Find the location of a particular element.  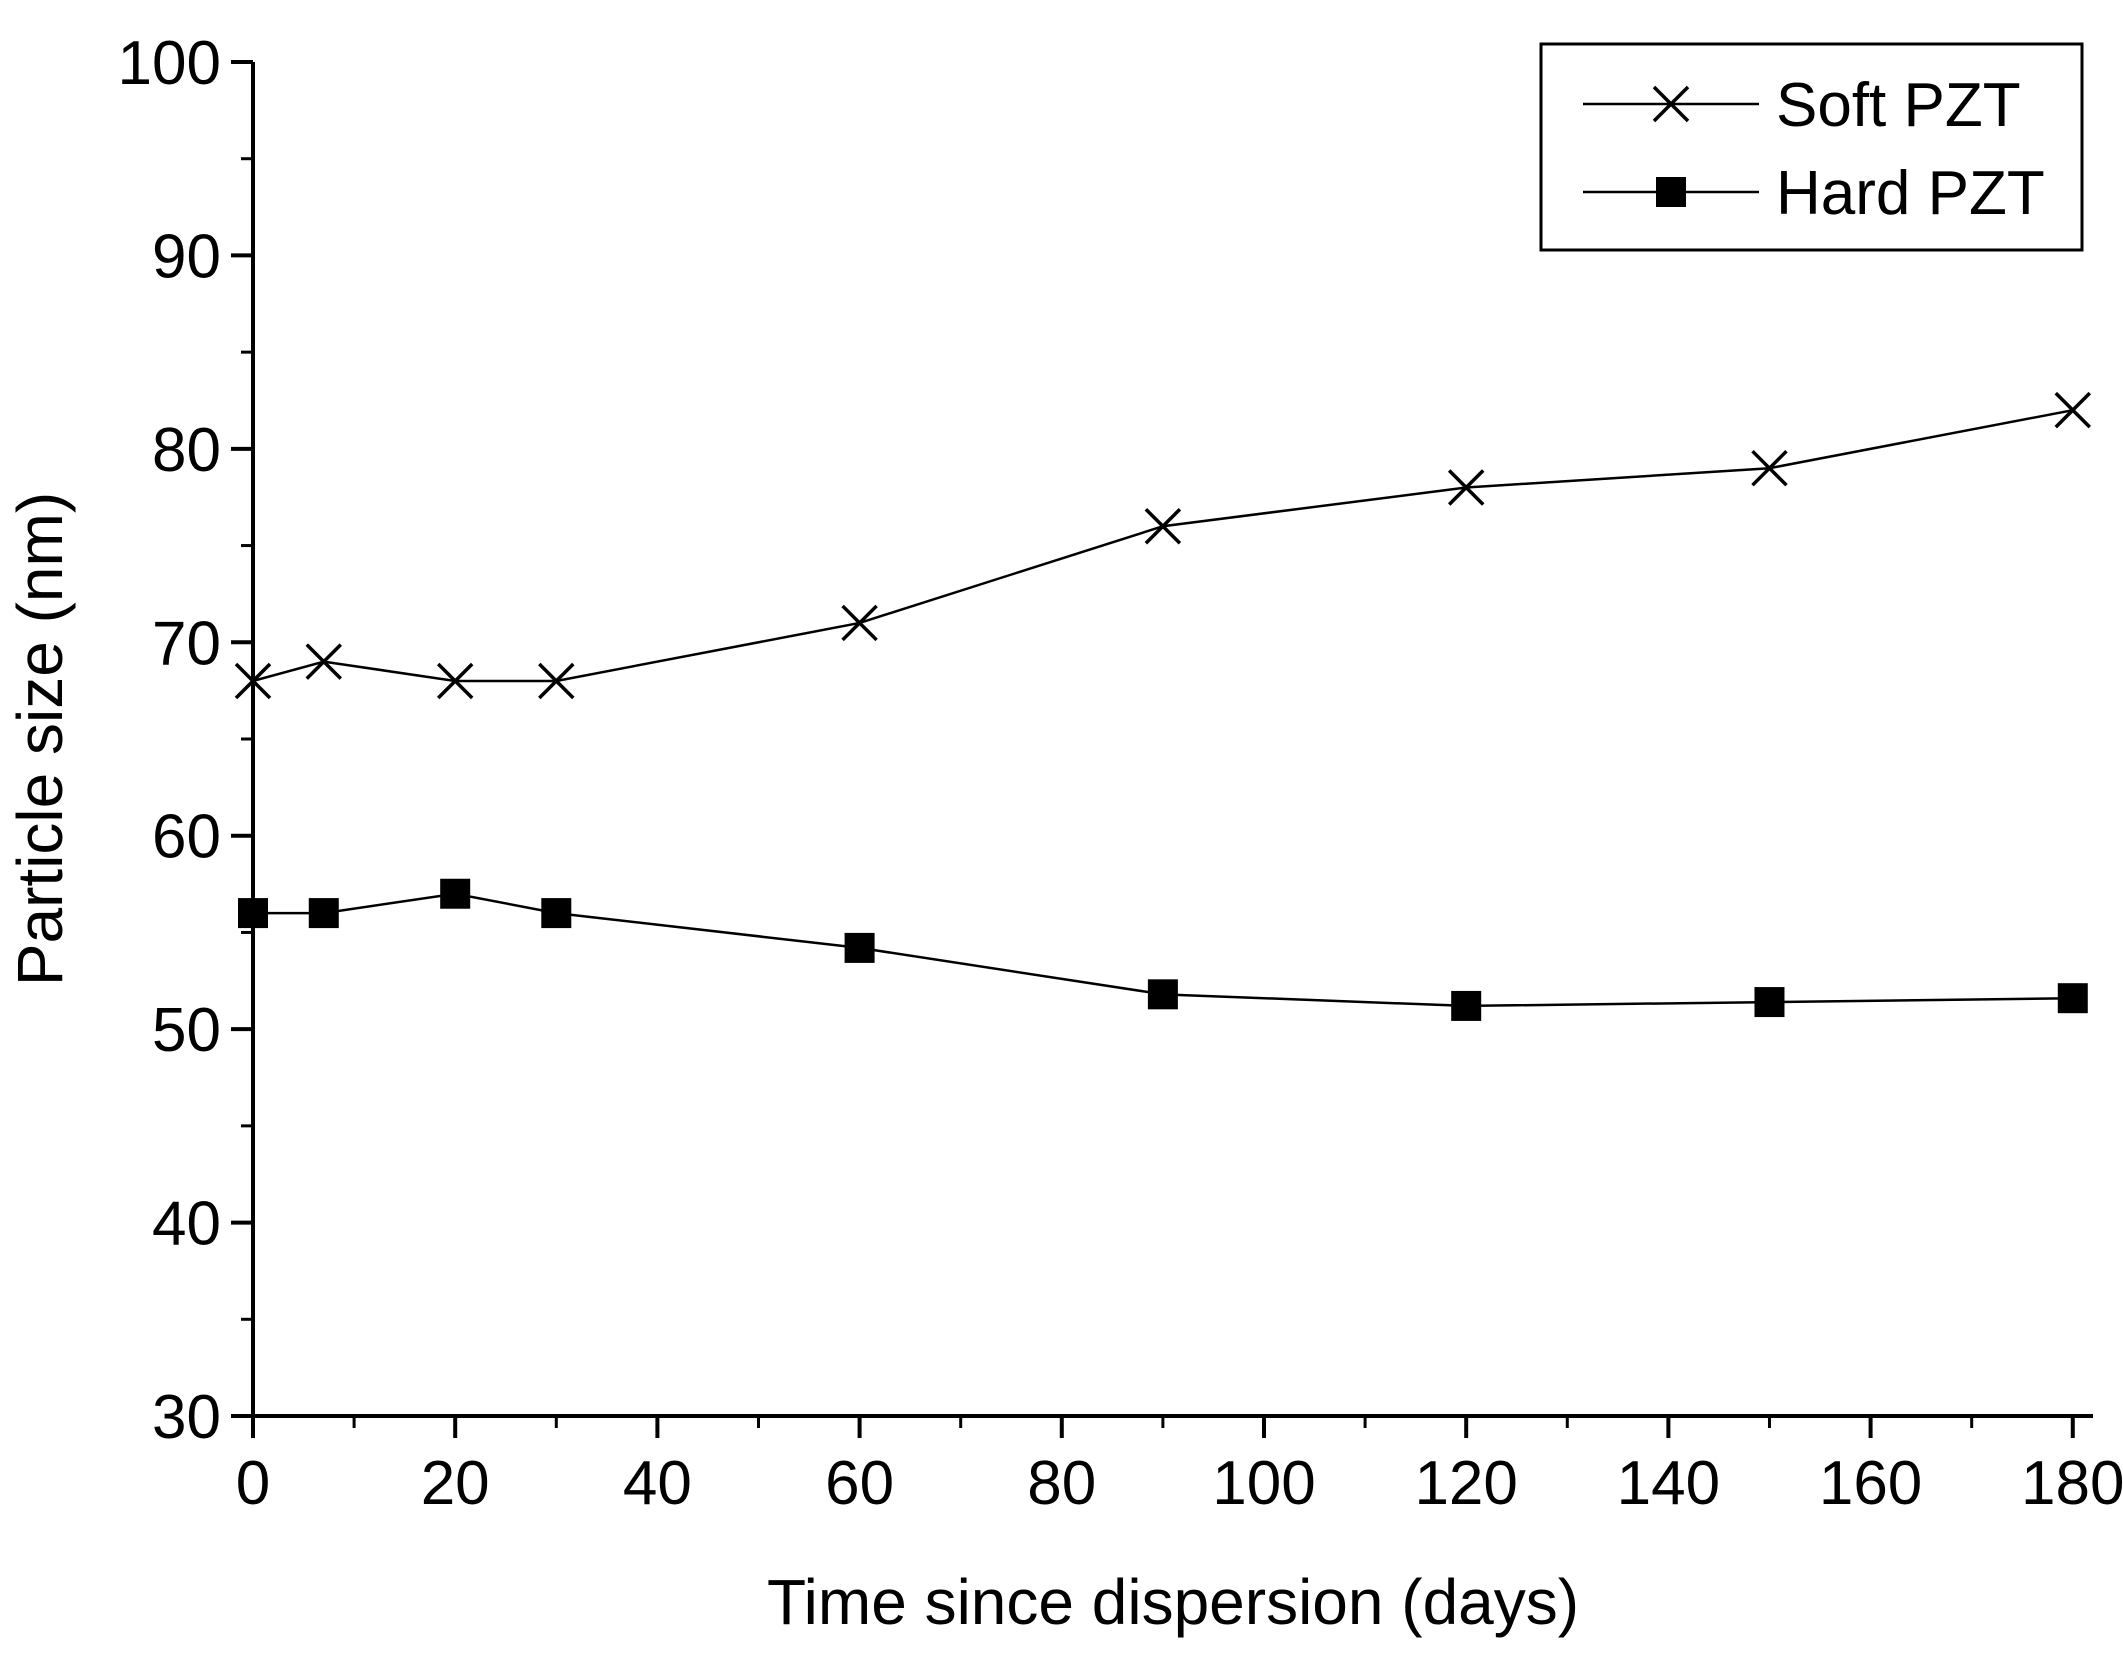

x-tick-label: 0 is located at coordinates (253, 1483).